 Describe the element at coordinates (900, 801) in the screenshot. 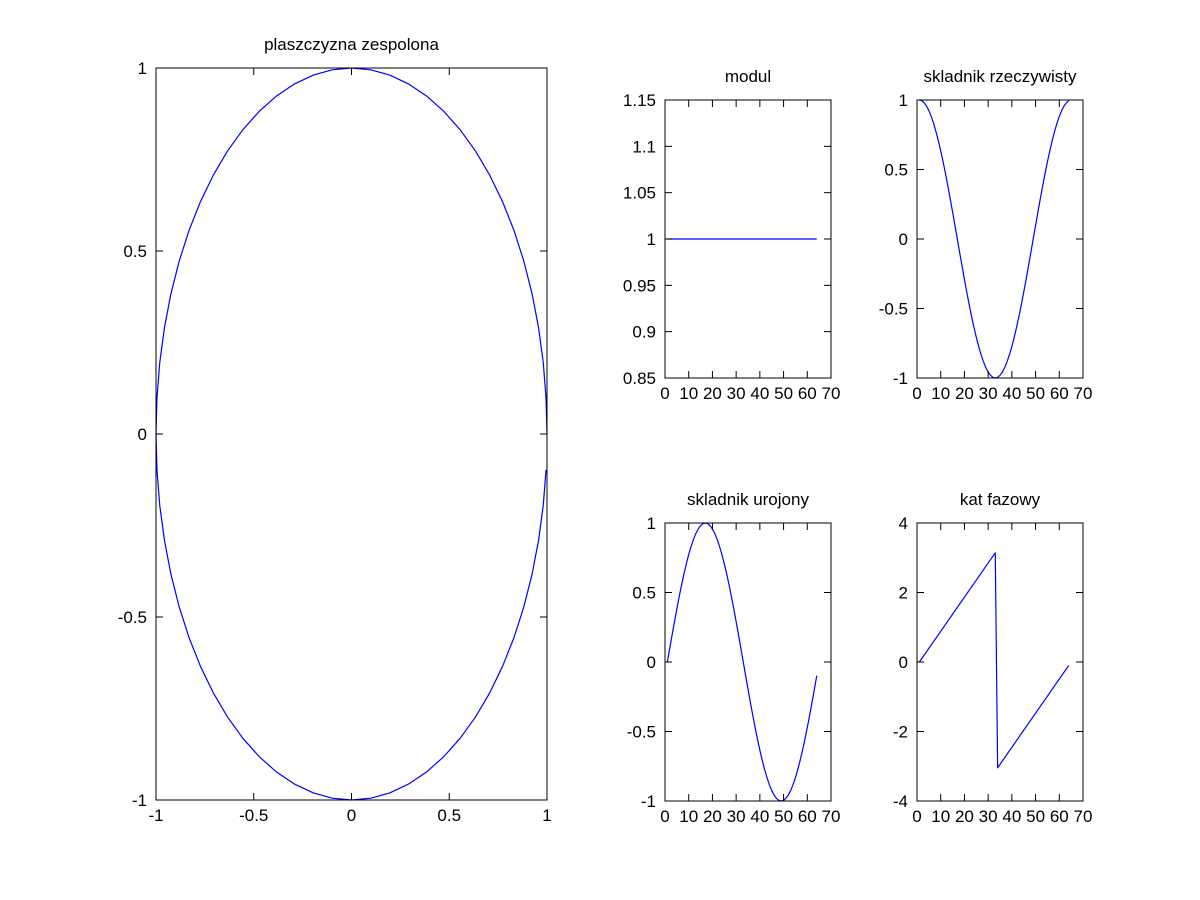

I see `y-tick-label: -4` at that location.